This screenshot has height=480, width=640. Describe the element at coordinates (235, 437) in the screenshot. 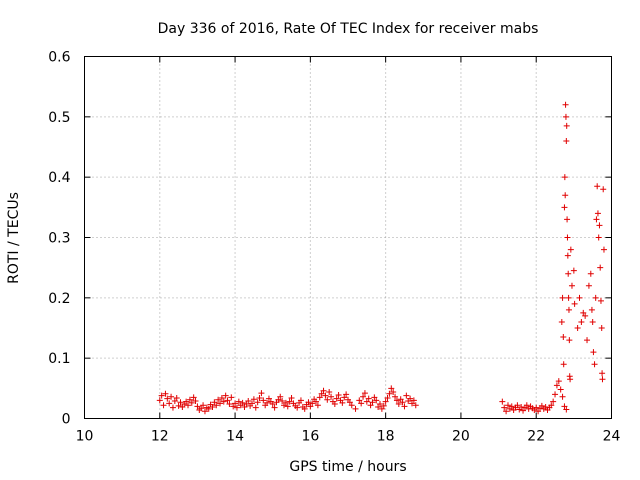

I see `x-tick-label: 14` at that location.